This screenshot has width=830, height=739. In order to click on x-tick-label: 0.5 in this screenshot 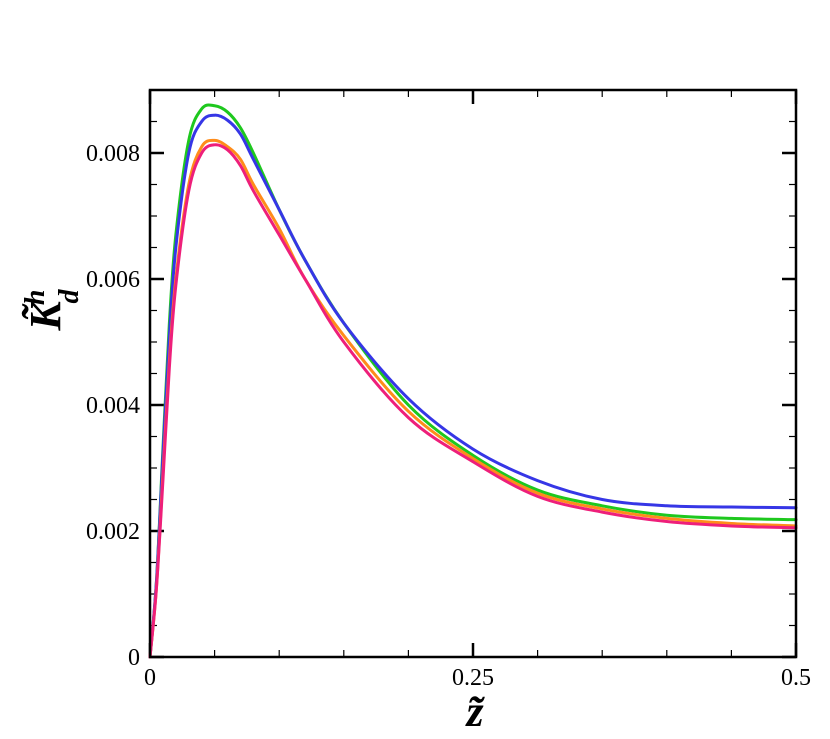, I will do `click(796, 678)`.